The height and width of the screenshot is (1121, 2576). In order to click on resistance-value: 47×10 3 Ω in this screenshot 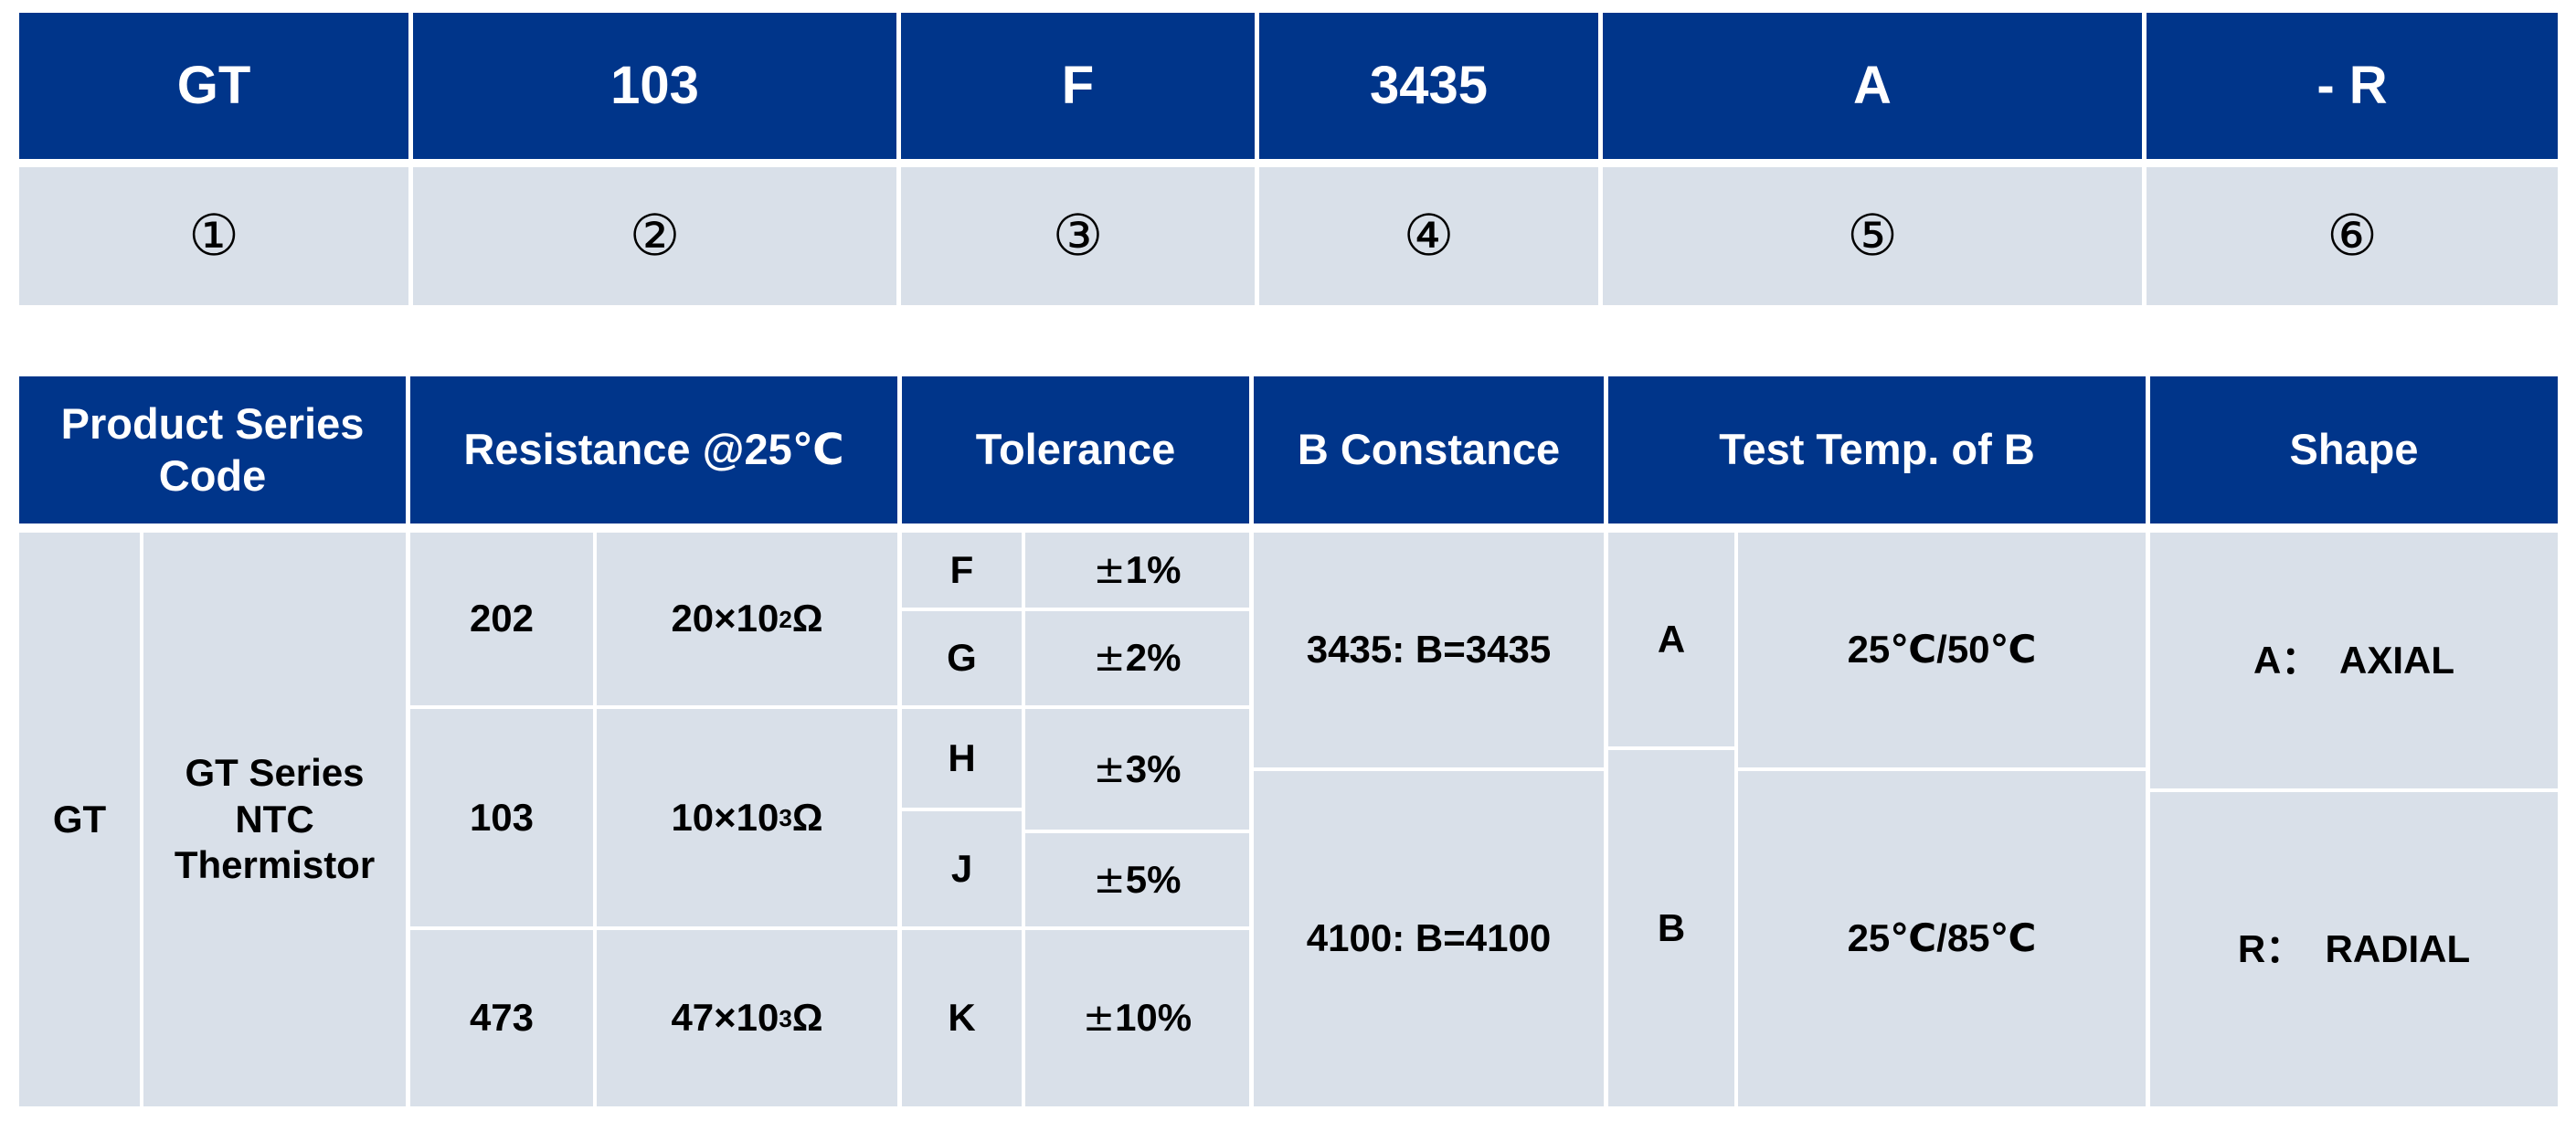, I will do `click(747, 1018)`.